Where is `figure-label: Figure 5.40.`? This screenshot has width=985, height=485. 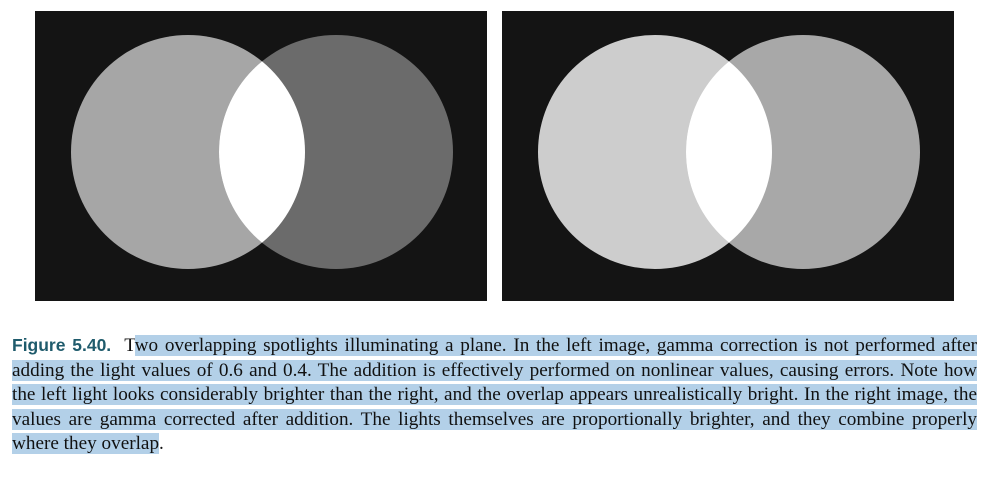
figure-label: Figure 5.40. is located at coordinates (62, 345).